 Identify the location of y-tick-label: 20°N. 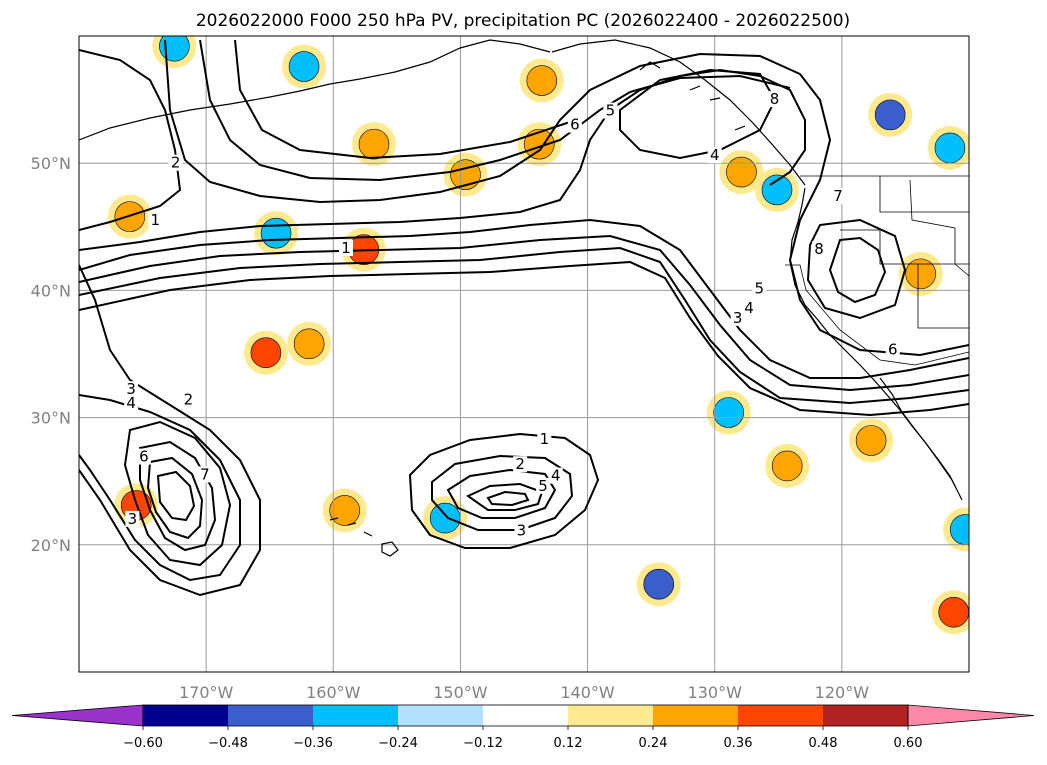
(51, 545).